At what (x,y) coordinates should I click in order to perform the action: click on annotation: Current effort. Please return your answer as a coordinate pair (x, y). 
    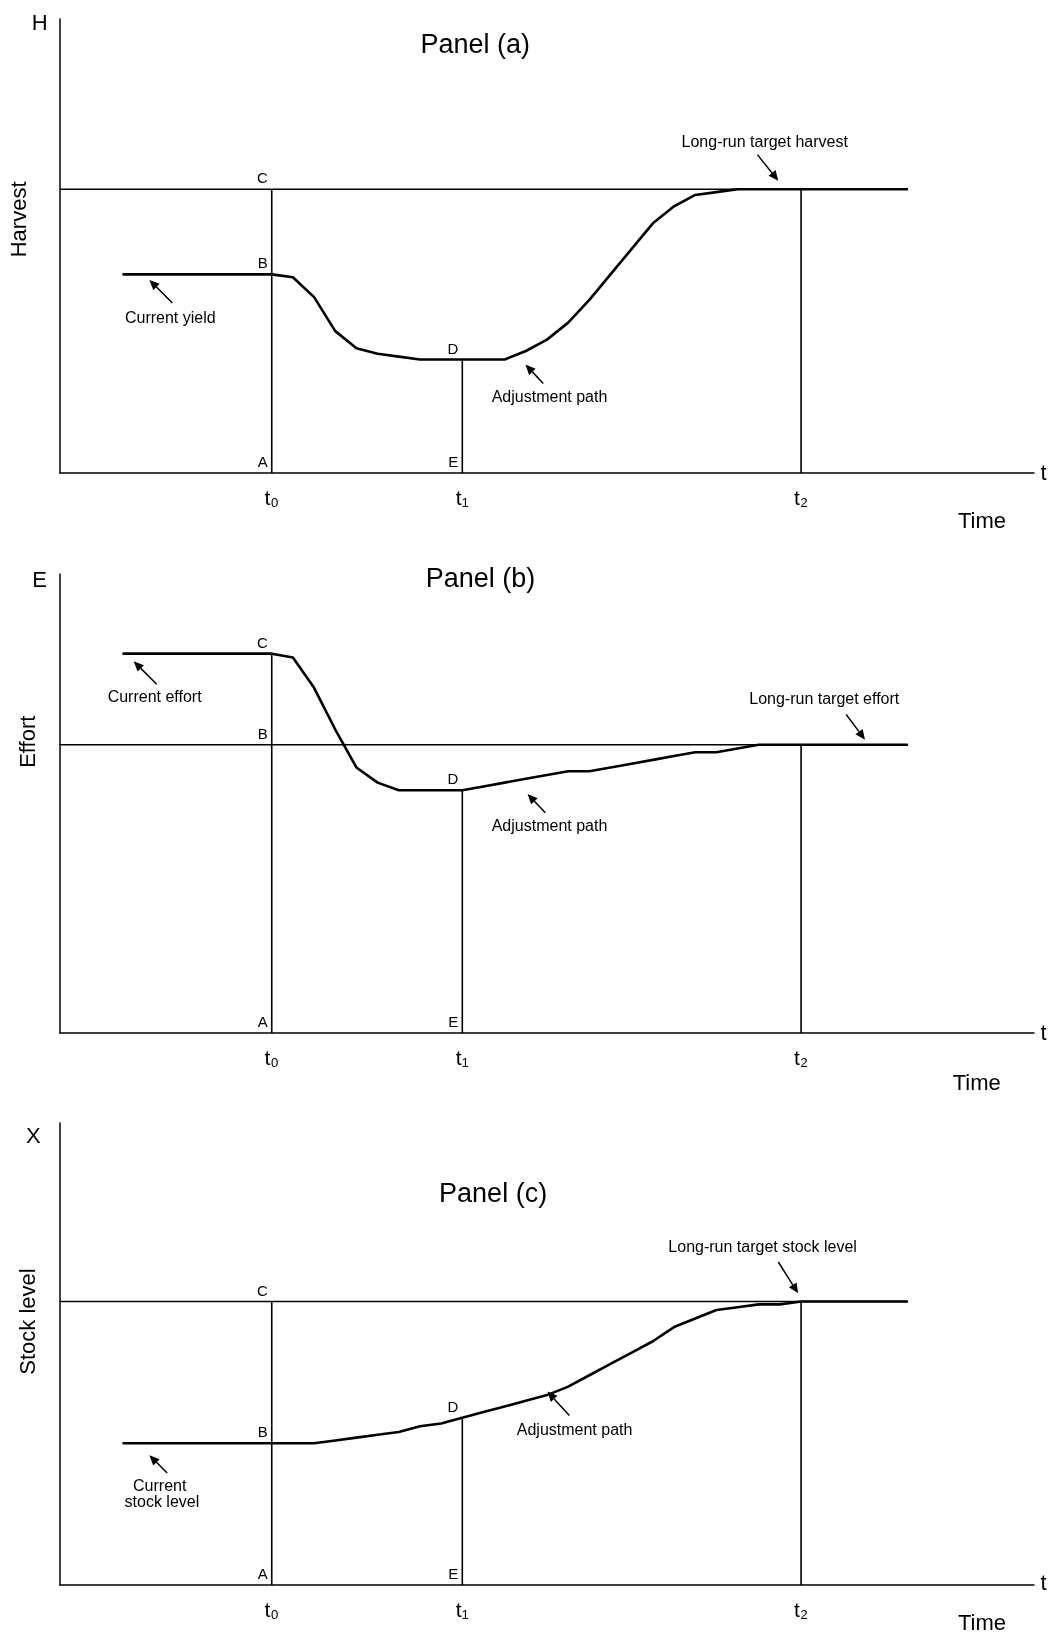
    Looking at the image, I should click on (155, 697).